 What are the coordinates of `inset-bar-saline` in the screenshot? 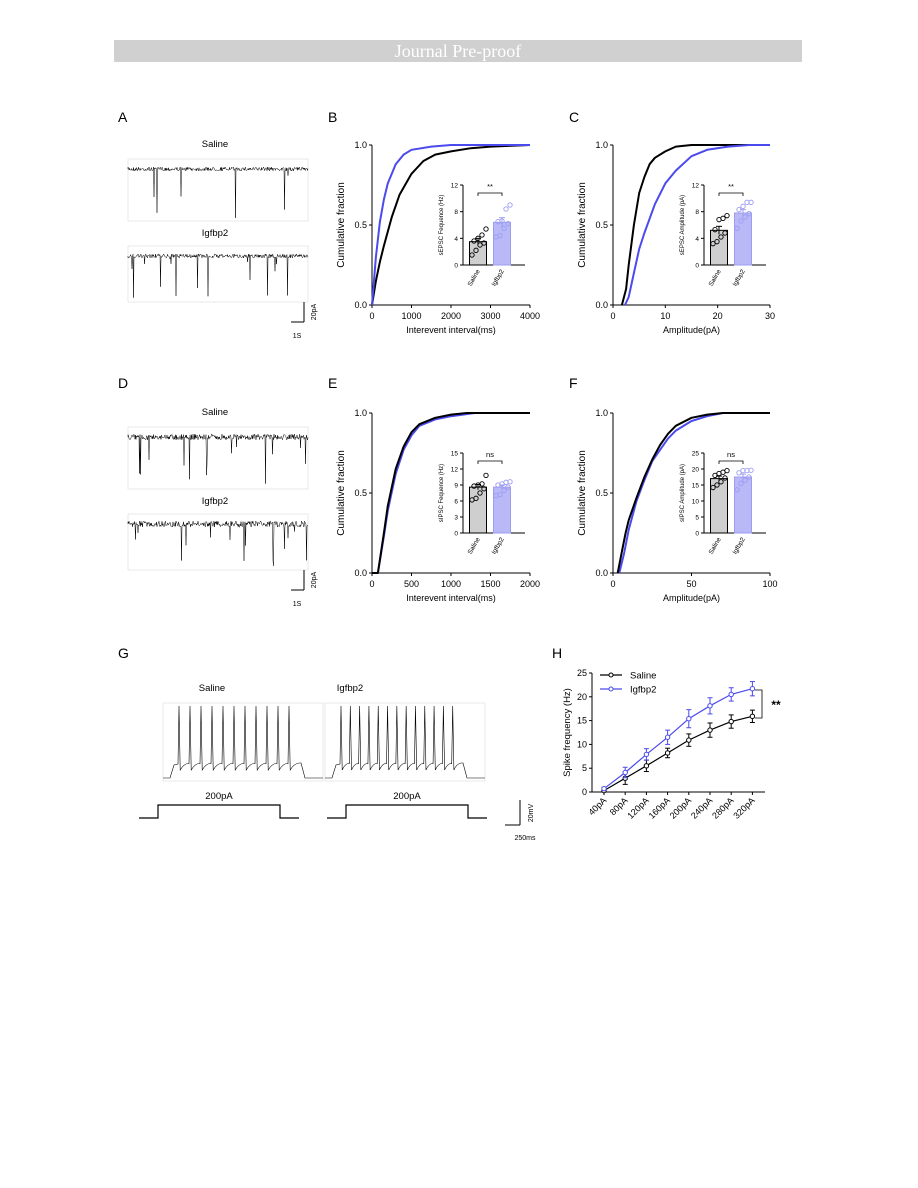 It's located at (719, 506).